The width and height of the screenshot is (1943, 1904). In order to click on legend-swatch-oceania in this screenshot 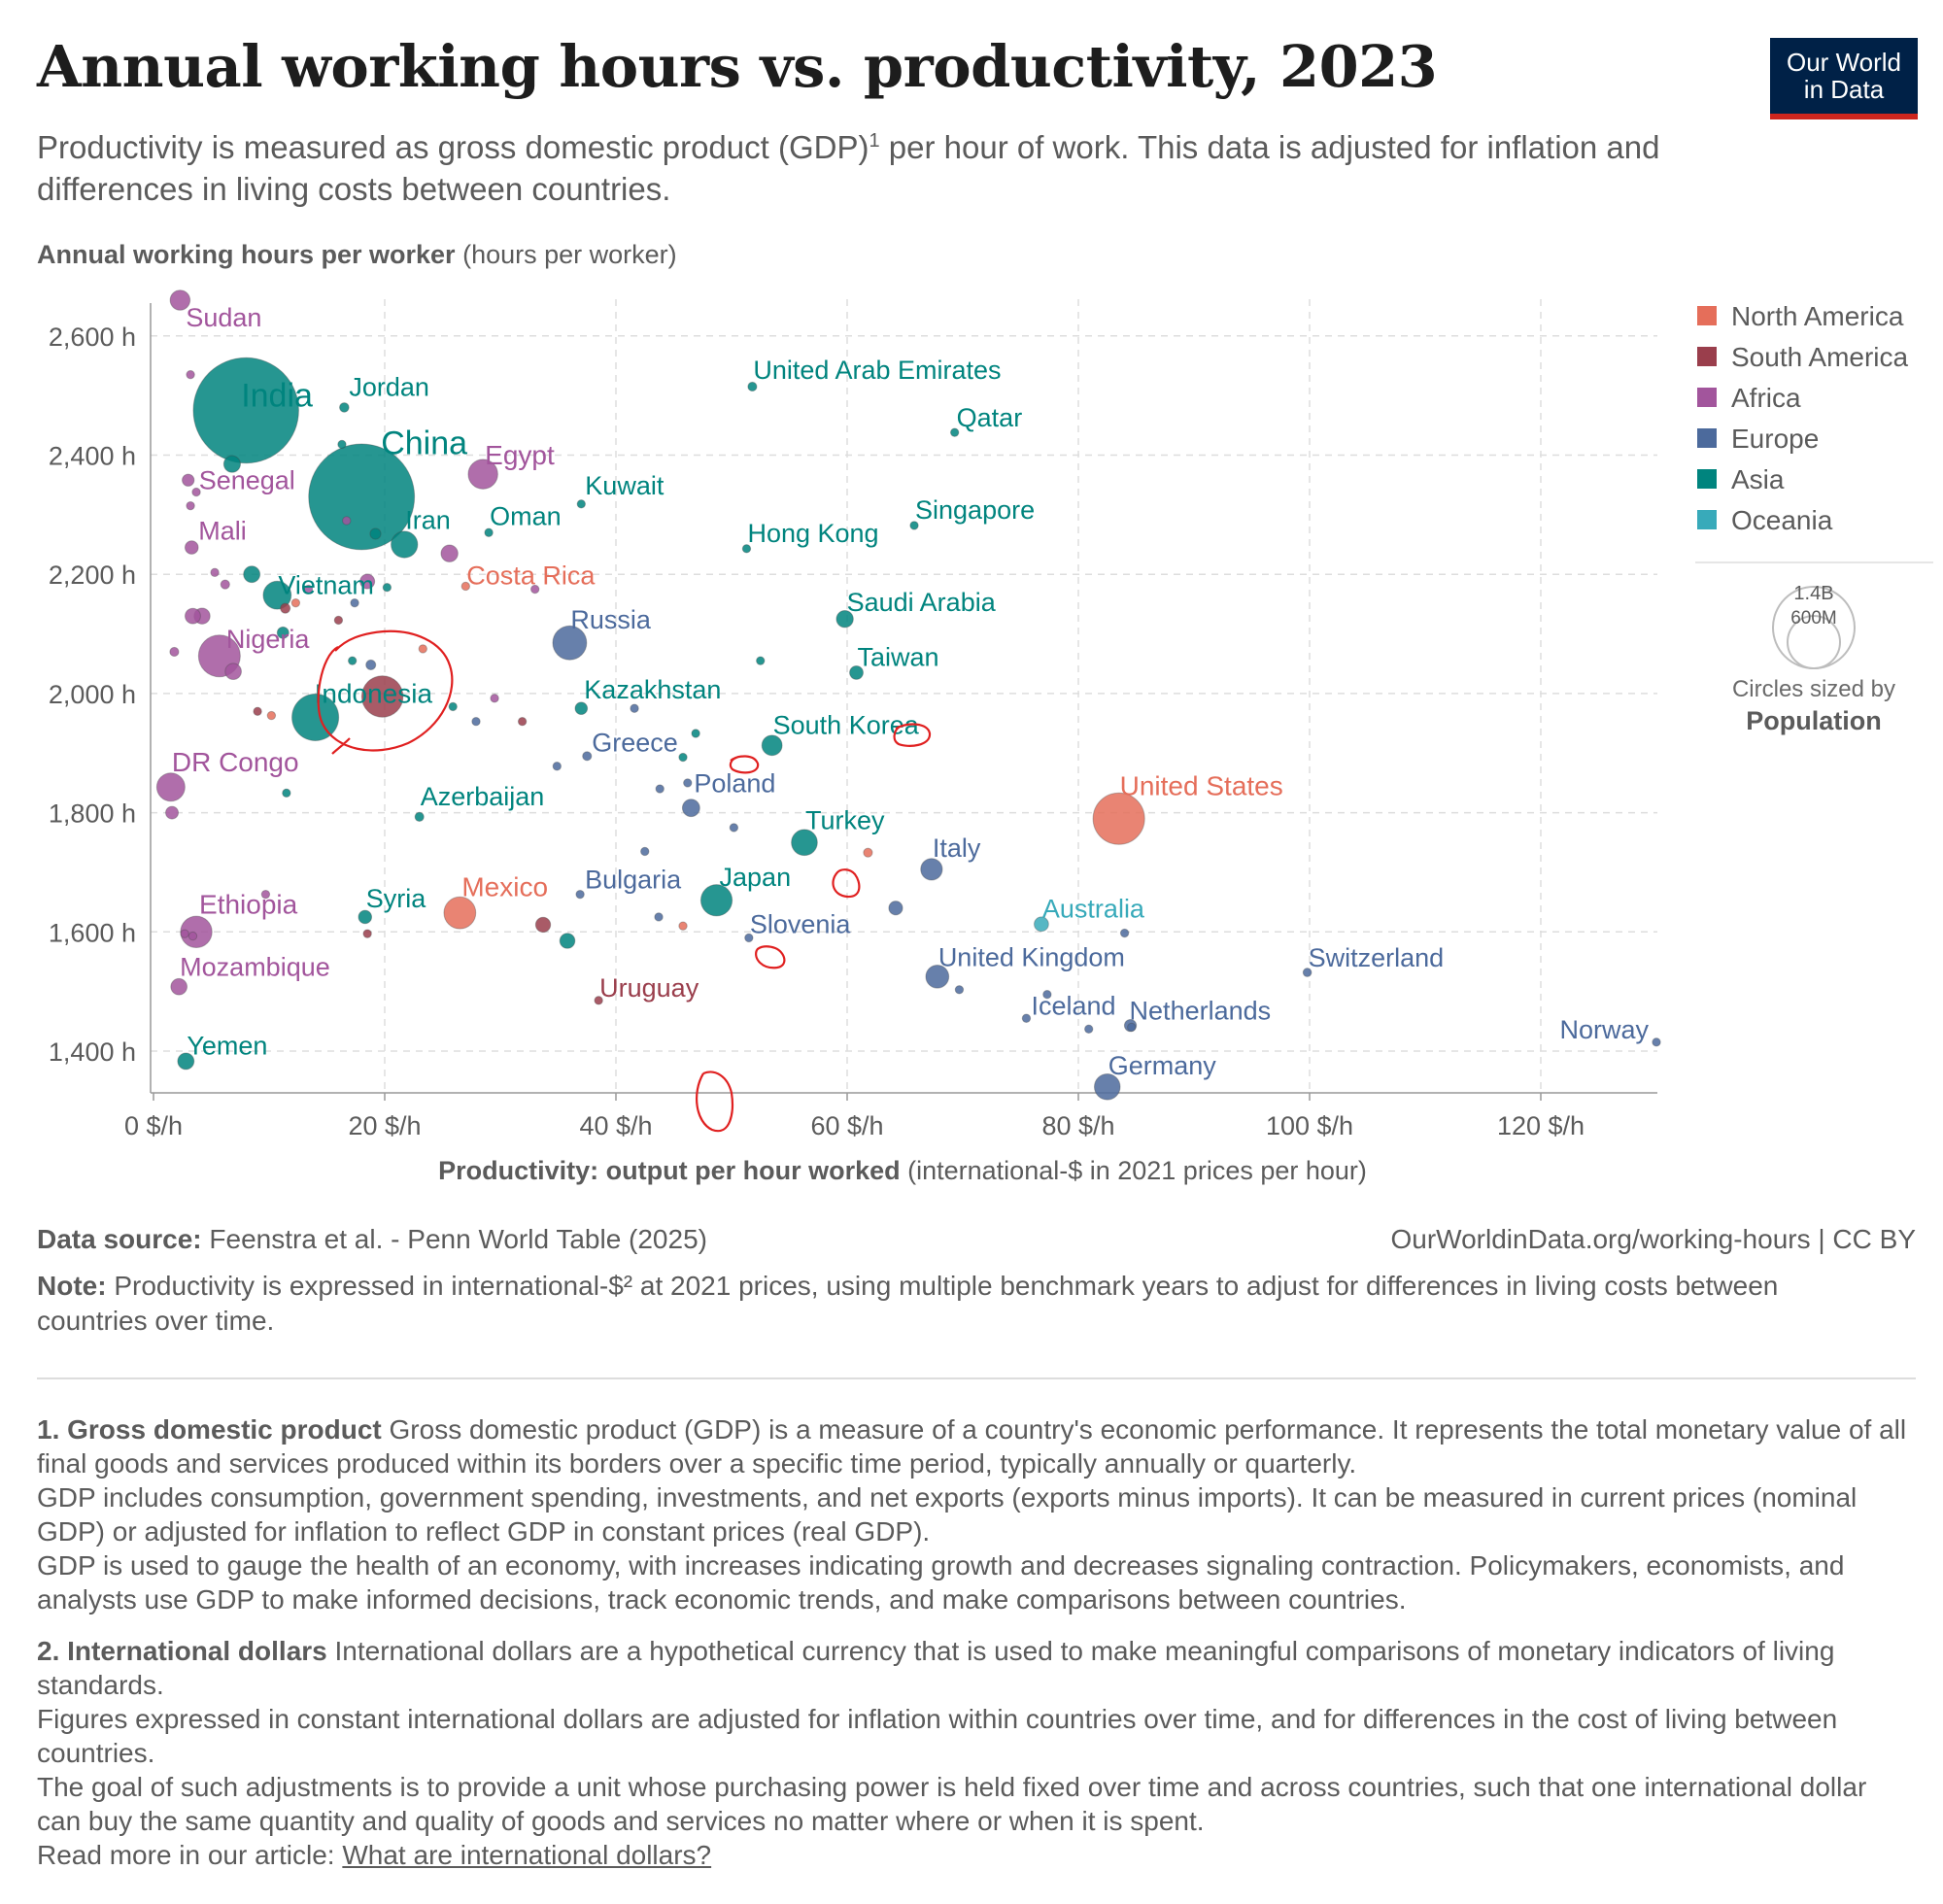, I will do `click(1707, 519)`.